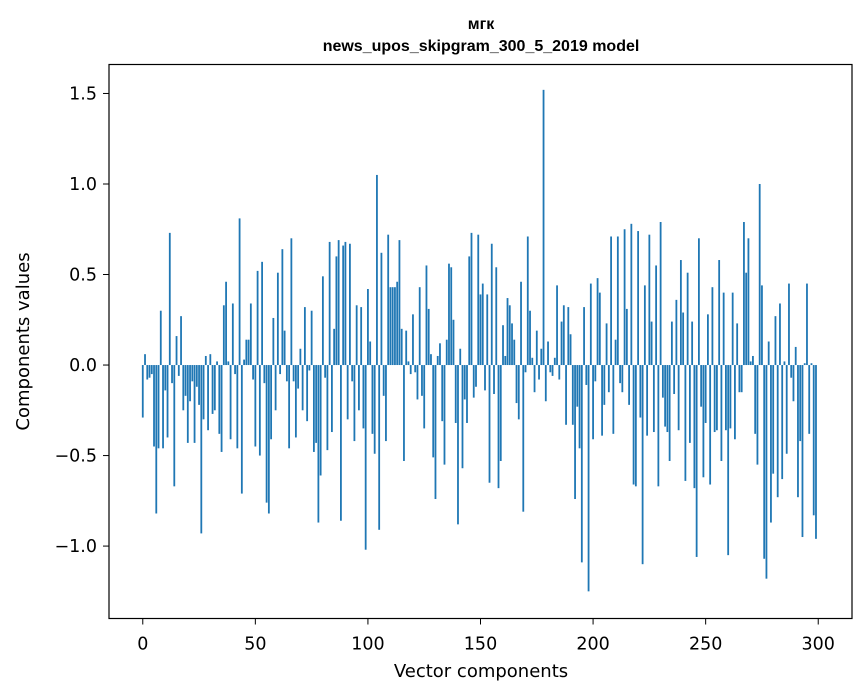 This screenshot has width=867, height=700. Describe the element at coordinates (23, 341) in the screenshot. I see `y-axis-label: Components values` at that location.